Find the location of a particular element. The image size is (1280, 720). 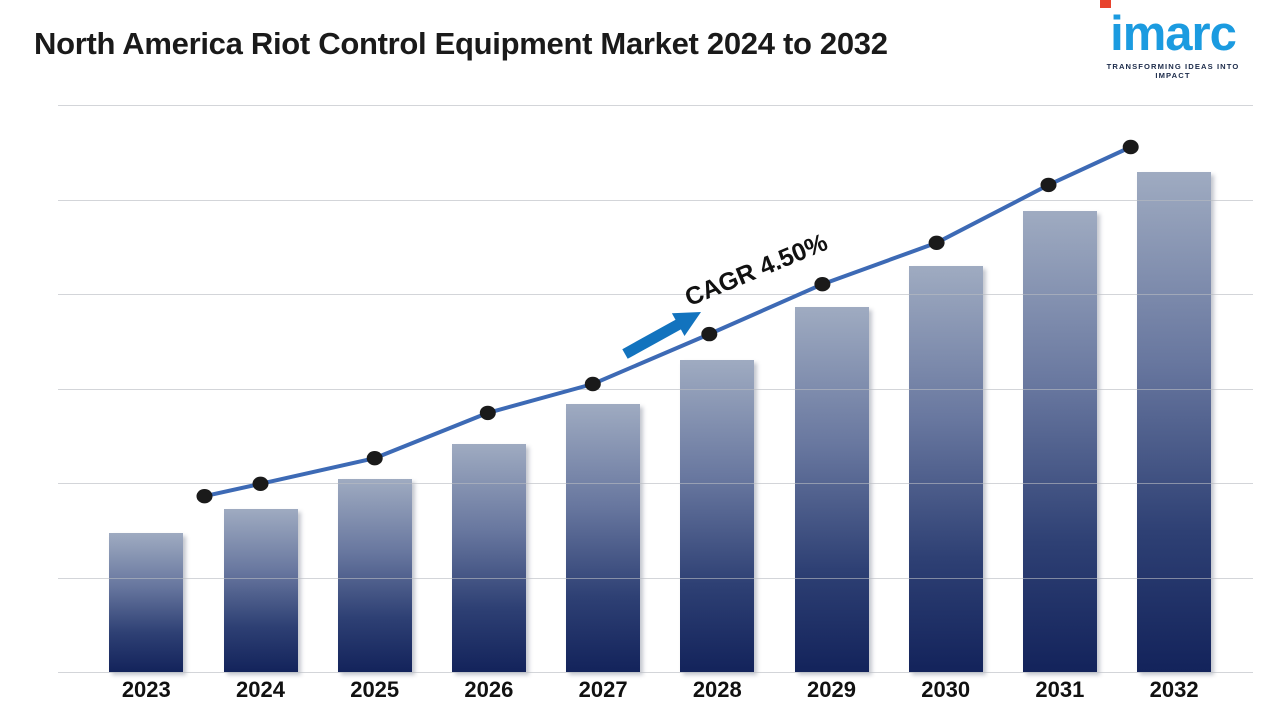

imarc-logo: imarc TRANSFORMING IDEAS INTO IMPACT is located at coordinates (1173, 40).